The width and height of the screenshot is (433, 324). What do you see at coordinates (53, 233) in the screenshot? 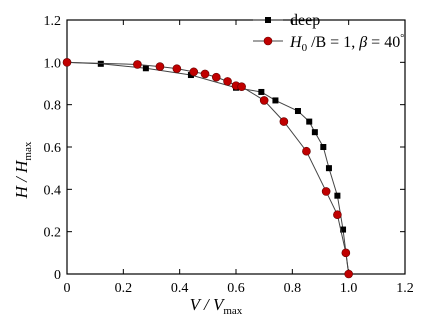
I see `y-tick-label: 0.2` at bounding box center [53, 233].